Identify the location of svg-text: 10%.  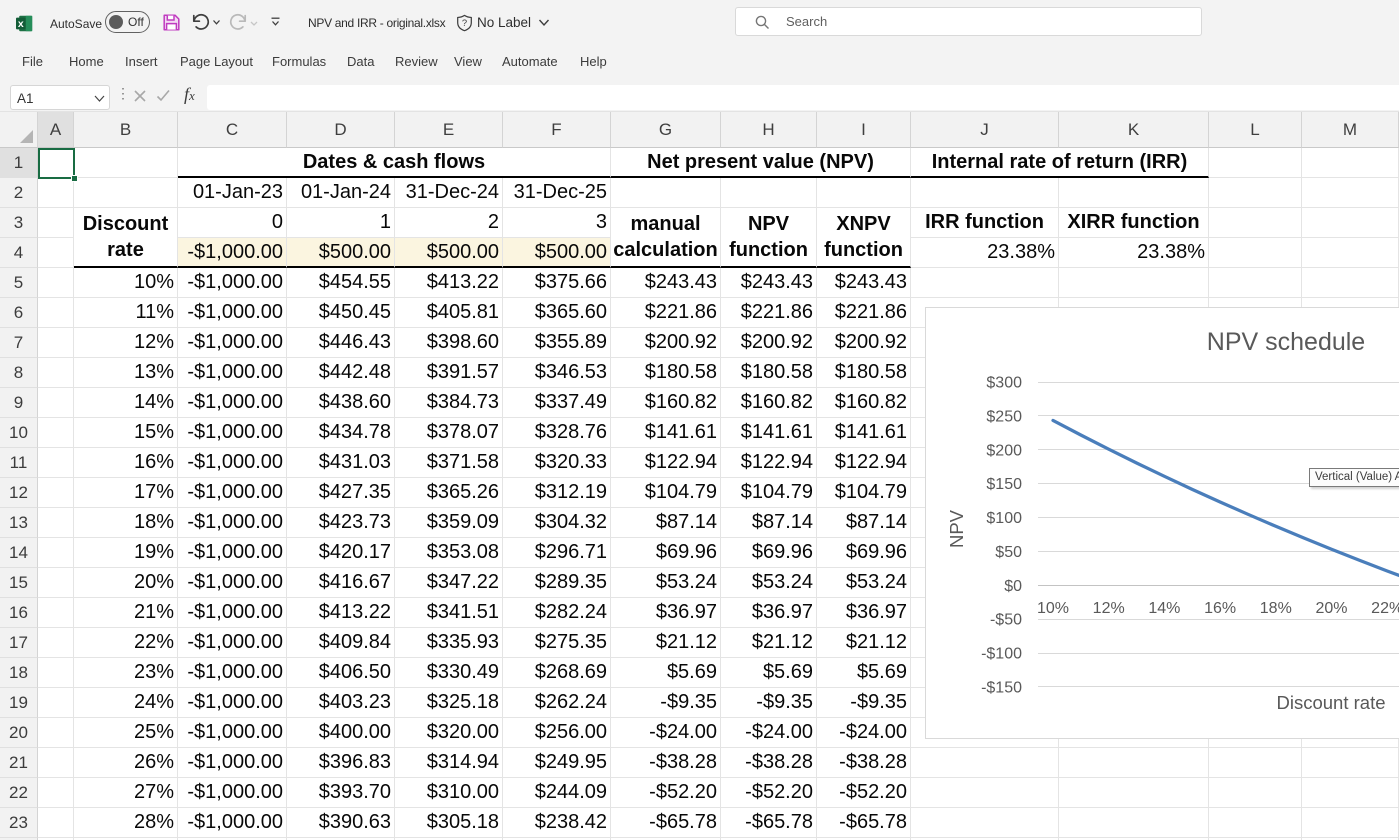
(1053, 608).